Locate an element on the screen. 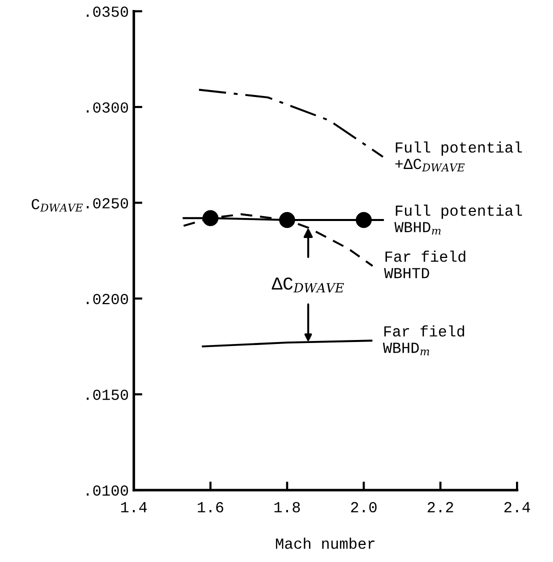 Image resolution: width=553 pixels, height=562 pixels. y-tick-label: .0100 is located at coordinates (107, 490).